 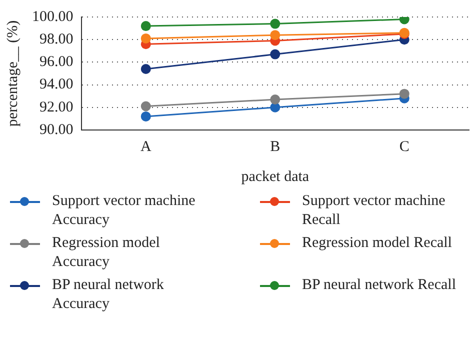 What do you see at coordinates (57, 40) in the screenshot?
I see `y-tick-label: 98.00` at bounding box center [57, 40].